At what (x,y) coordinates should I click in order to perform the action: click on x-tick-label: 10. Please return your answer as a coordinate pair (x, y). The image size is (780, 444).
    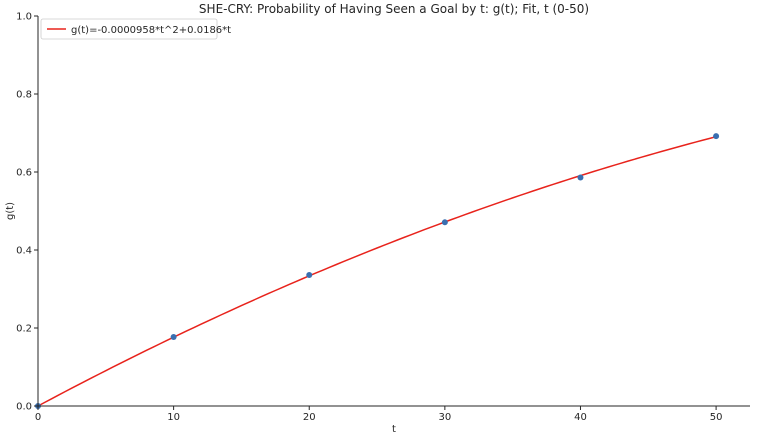
    Looking at the image, I should click on (173, 417).